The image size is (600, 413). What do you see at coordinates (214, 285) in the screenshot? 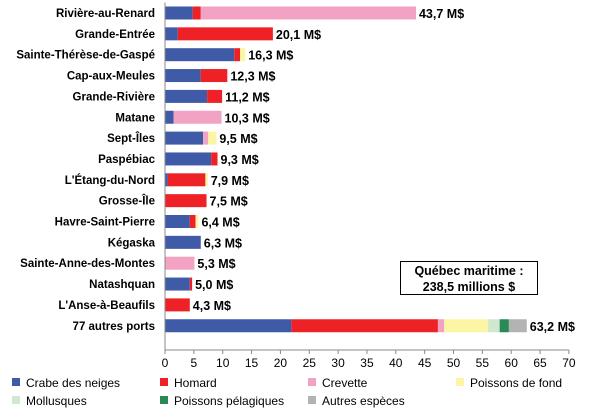
I see `value-label: 5,0 M$` at bounding box center [214, 285].